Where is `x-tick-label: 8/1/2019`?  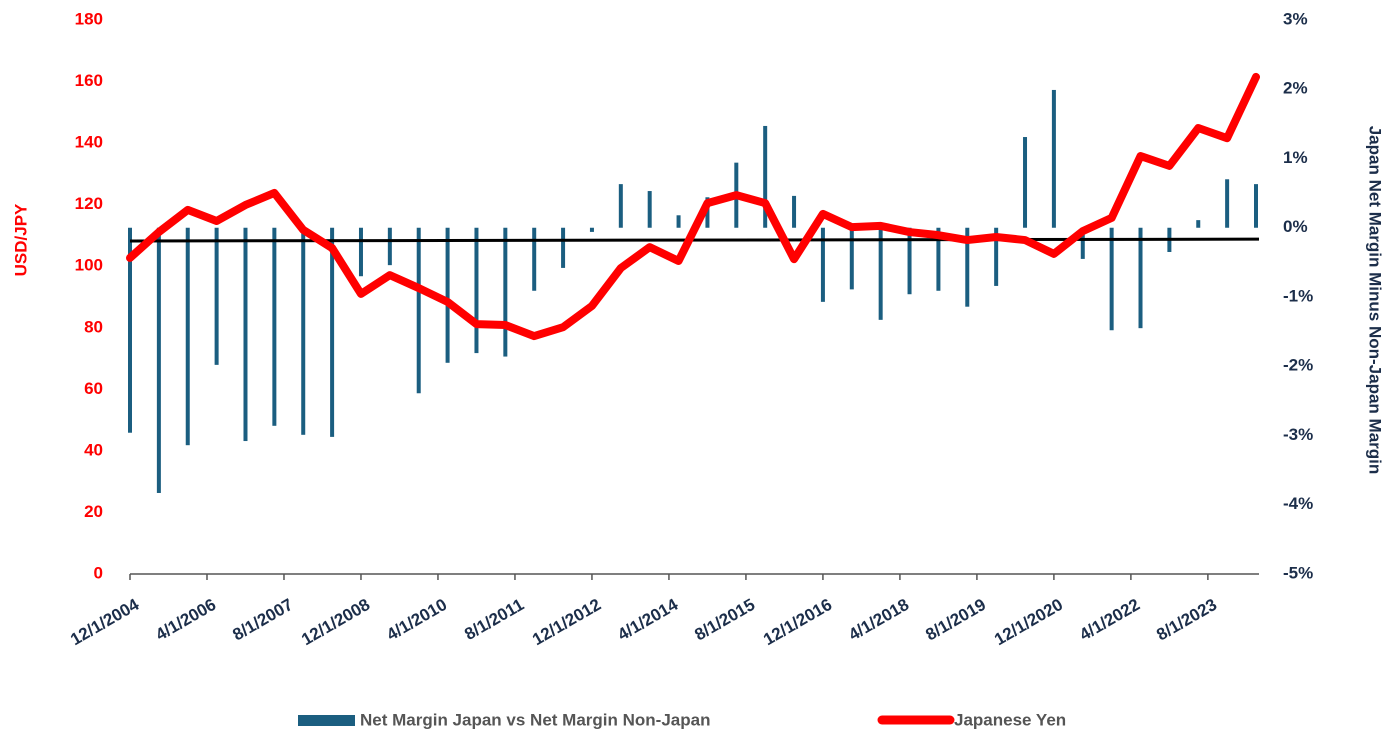
x-tick-label: 8/1/2019 is located at coordinates (955, 620).